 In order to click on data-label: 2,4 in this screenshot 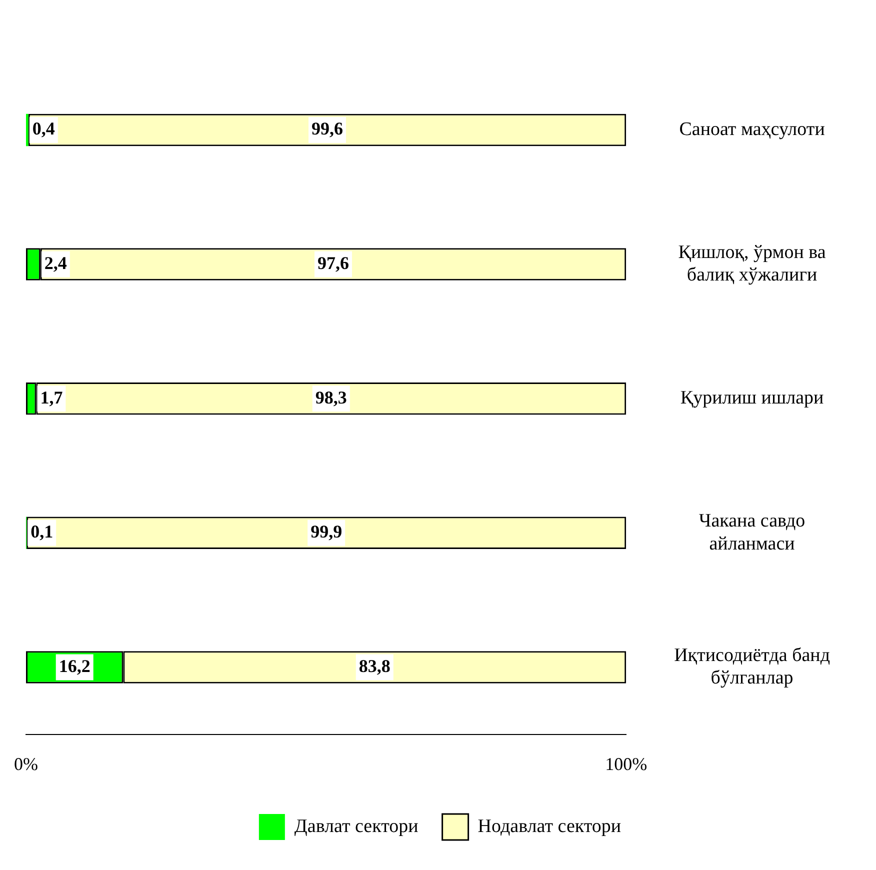, I will do `click(55, 262)`.